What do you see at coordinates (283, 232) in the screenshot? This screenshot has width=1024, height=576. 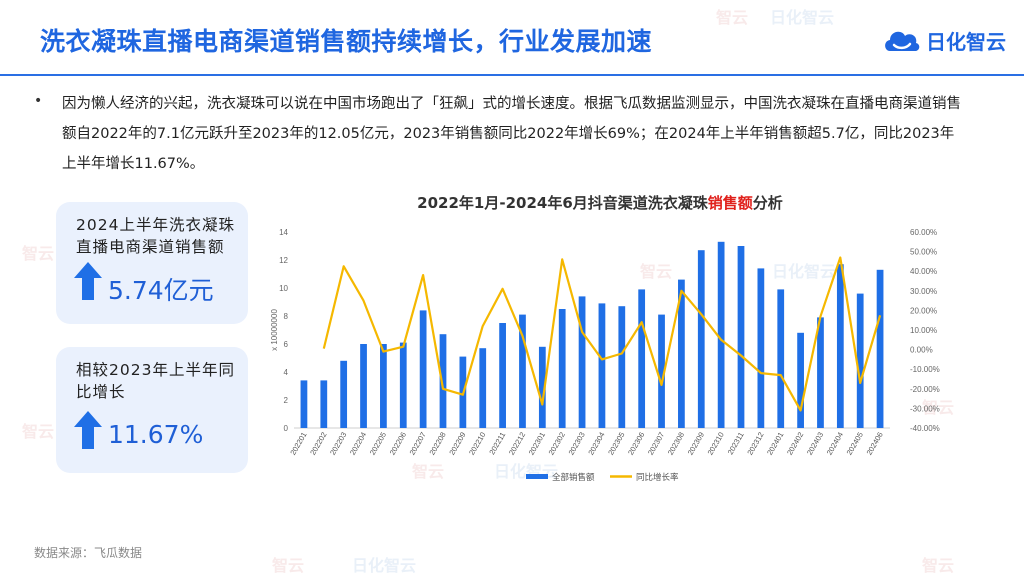 I see `y-tick-label: 14` at bounding box center [283, 232].